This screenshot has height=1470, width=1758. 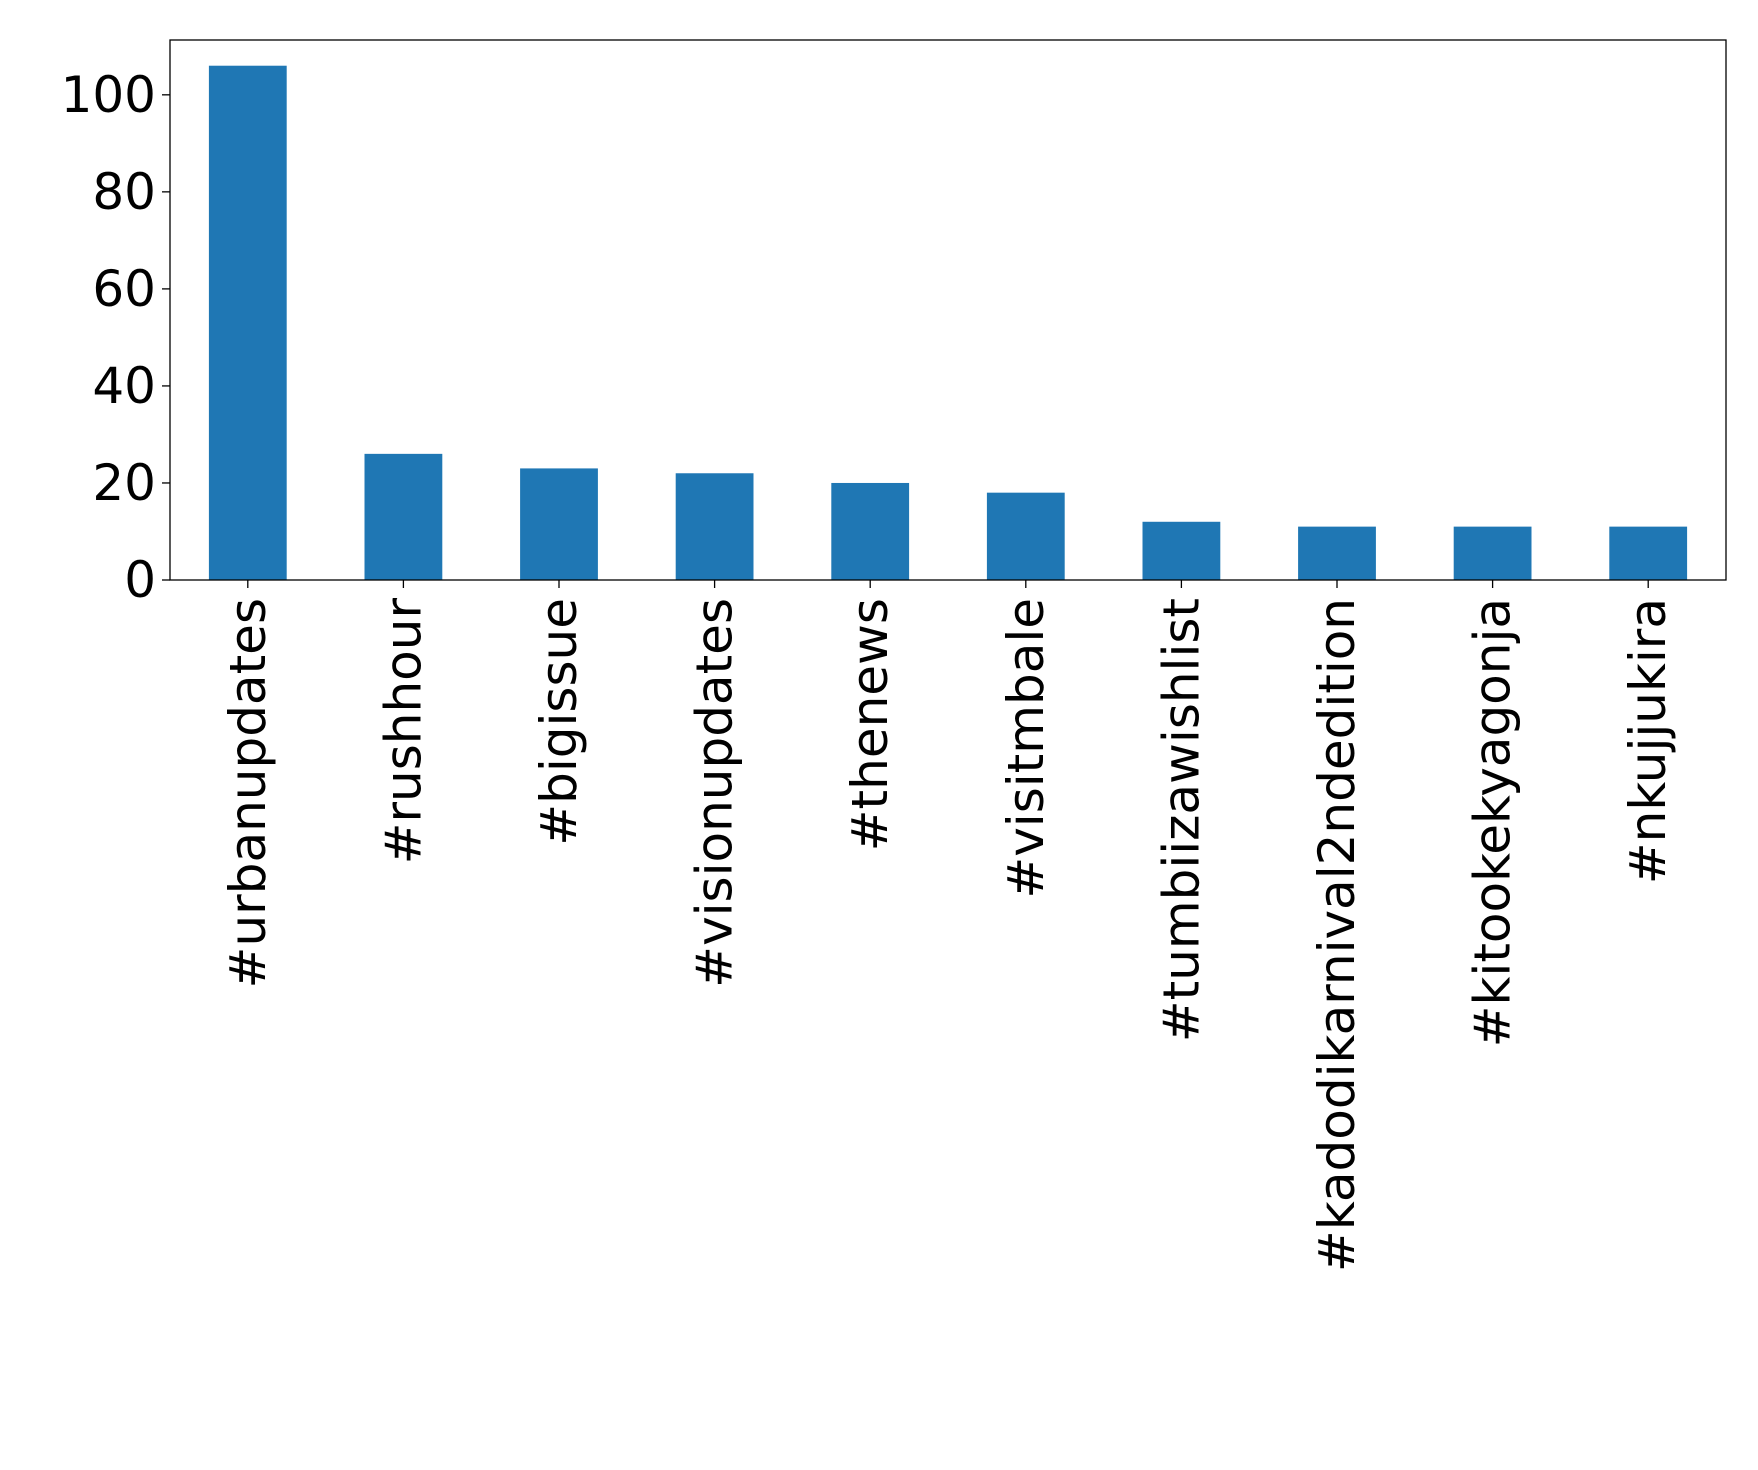 I want to click on x-tick-label: #visitmbale, so click(x=1026, y=748).